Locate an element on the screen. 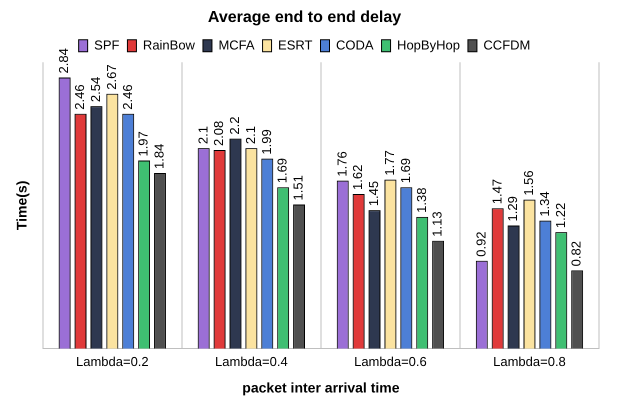 The width and height of the screenshot is (619, 405). data-label: 1.62 is located at coordinates (358, 177).